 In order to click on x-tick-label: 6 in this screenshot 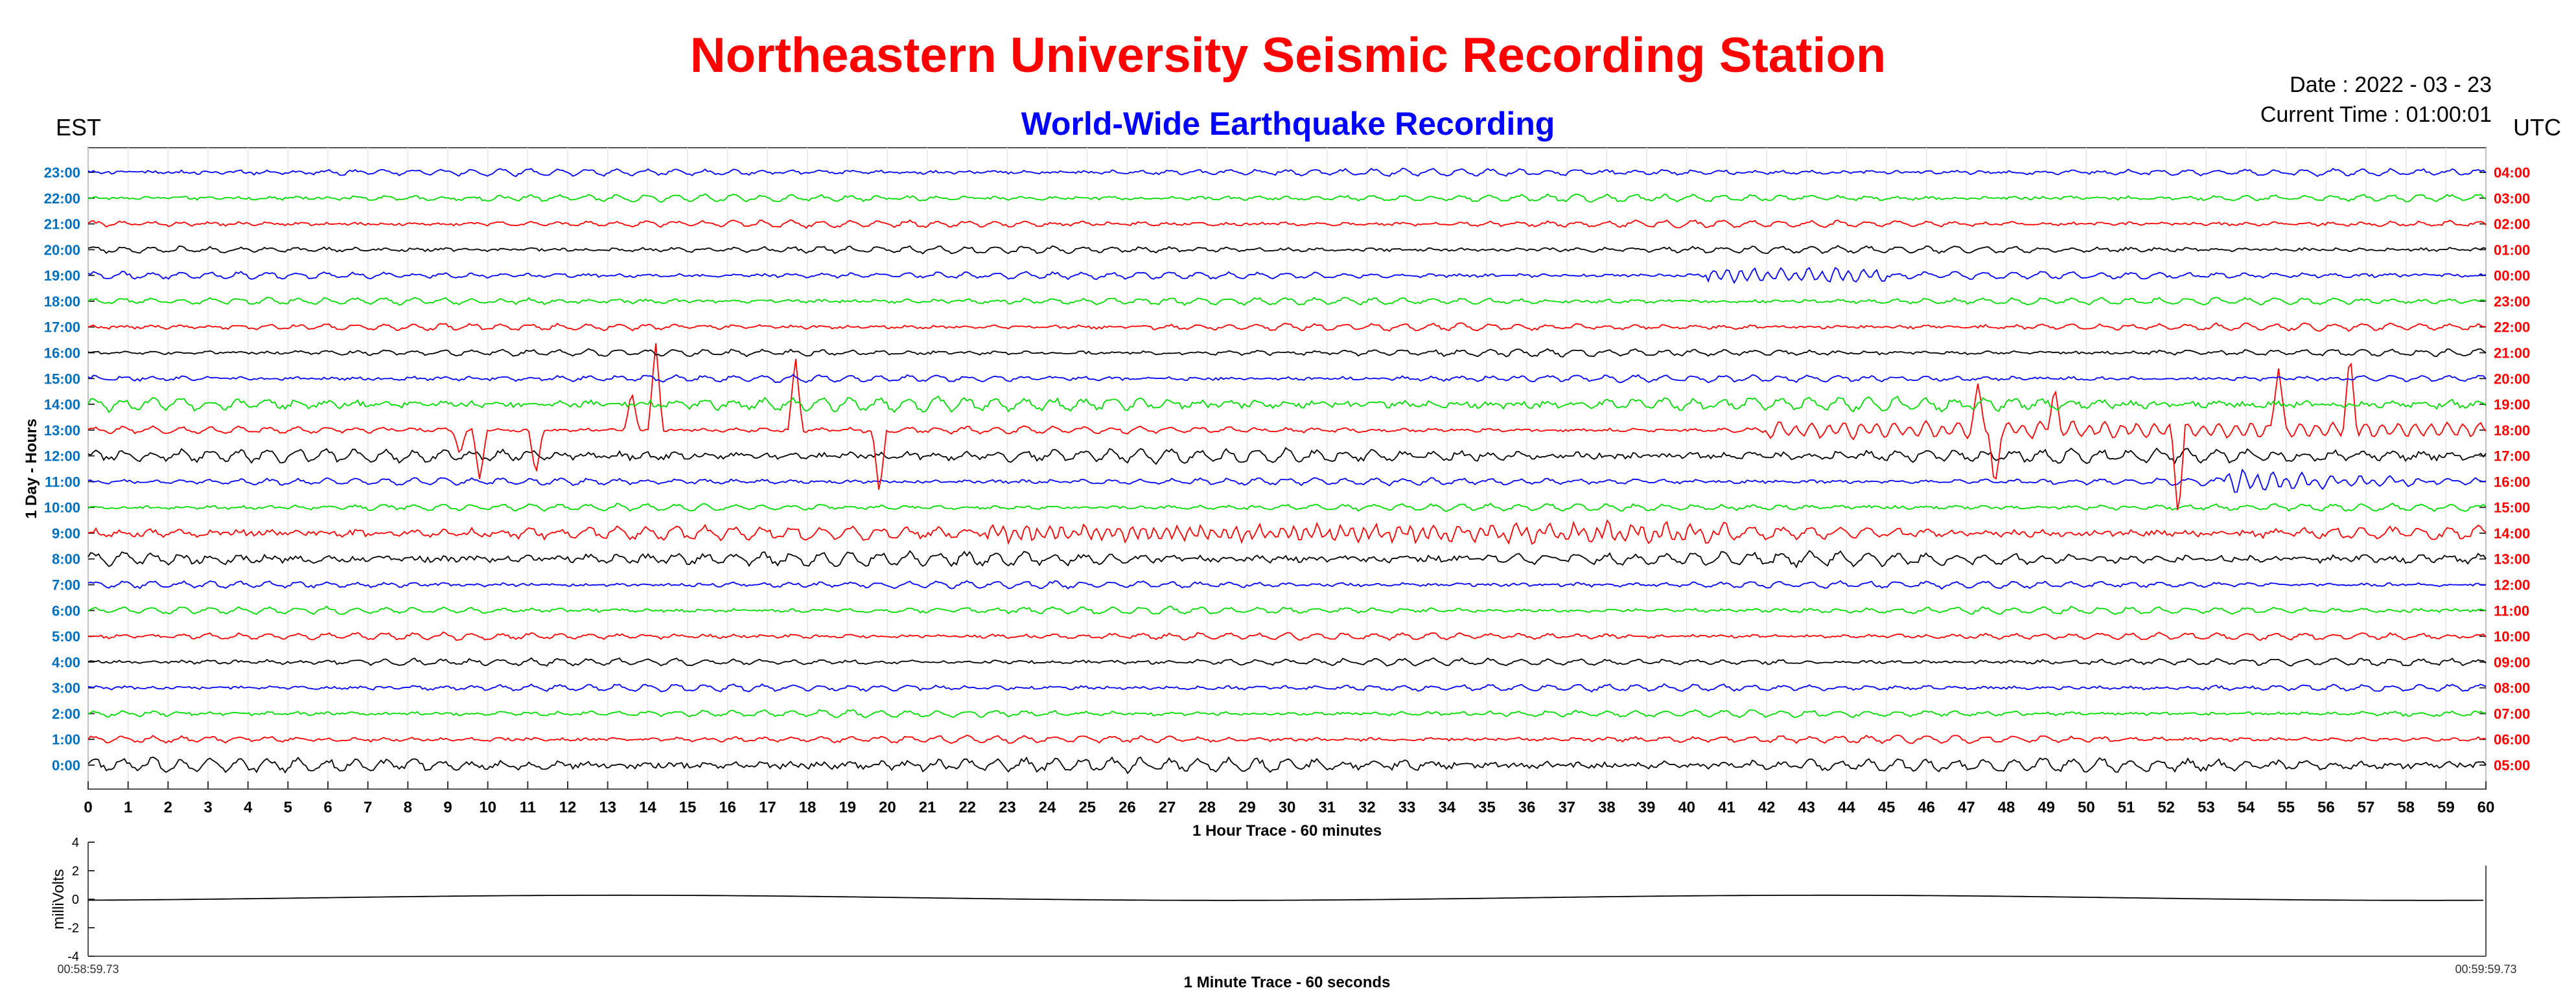, I will do `click(328, 808)`.